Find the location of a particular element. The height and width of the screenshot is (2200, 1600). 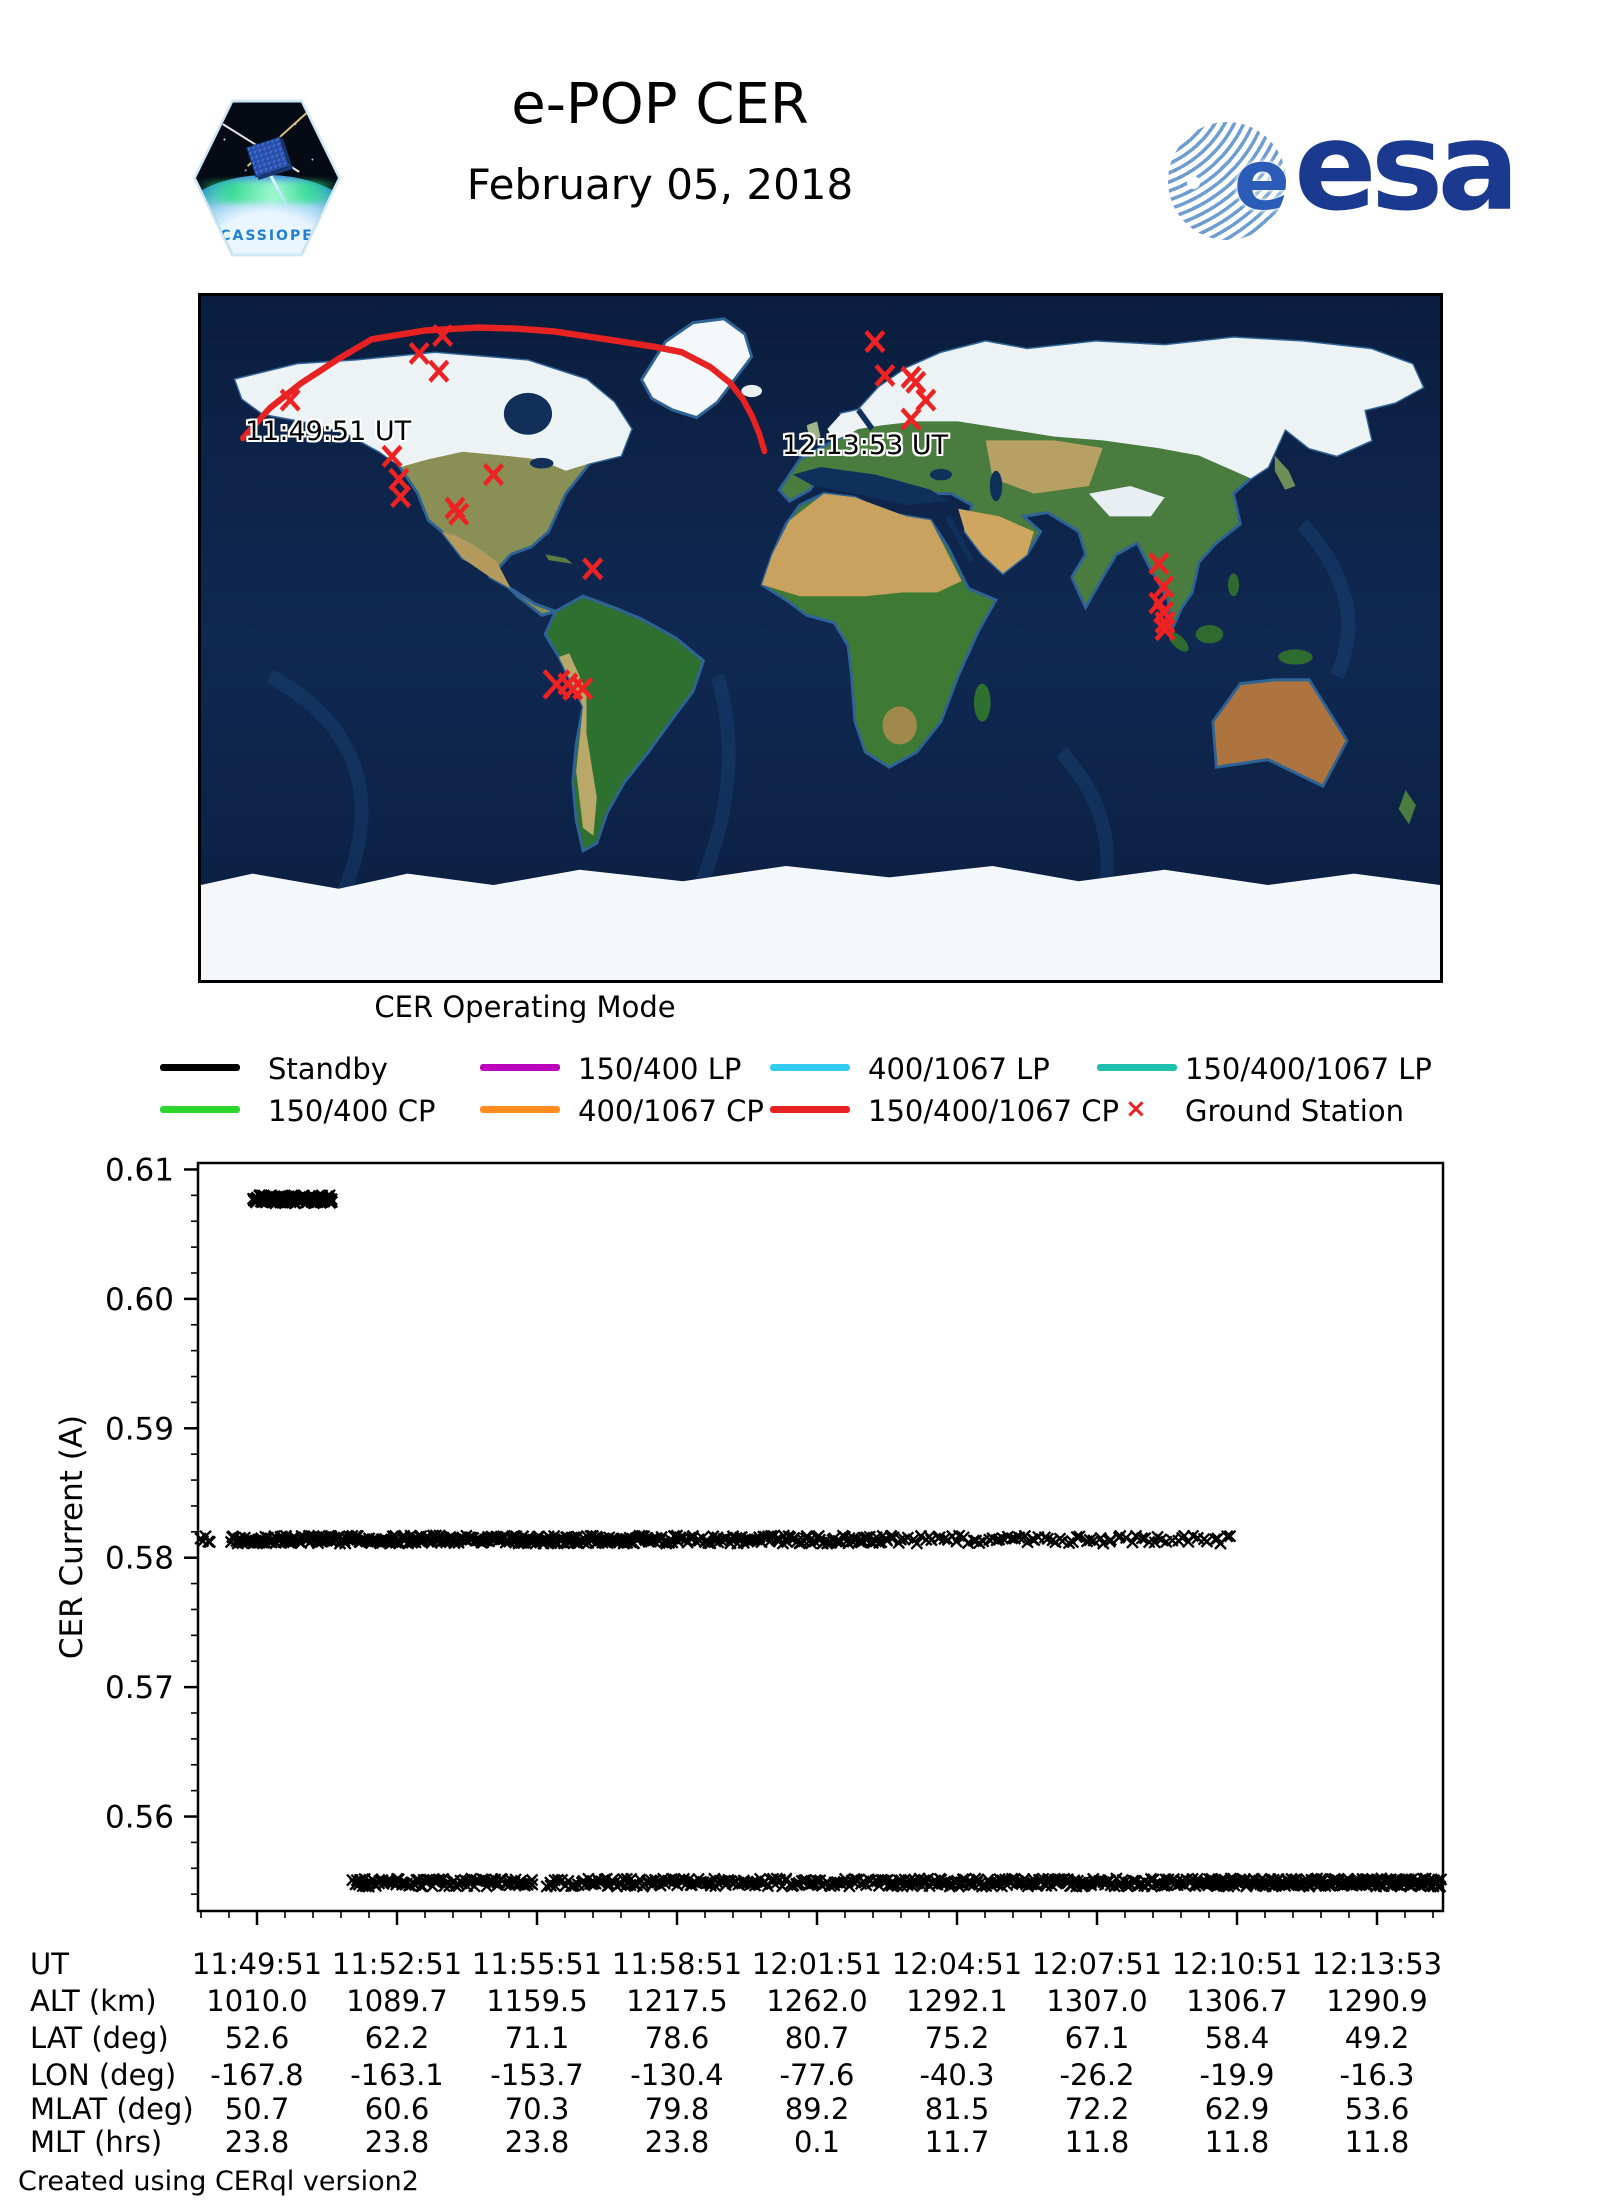

table-cell: -167.8 is located at coordinates (257, 2075).